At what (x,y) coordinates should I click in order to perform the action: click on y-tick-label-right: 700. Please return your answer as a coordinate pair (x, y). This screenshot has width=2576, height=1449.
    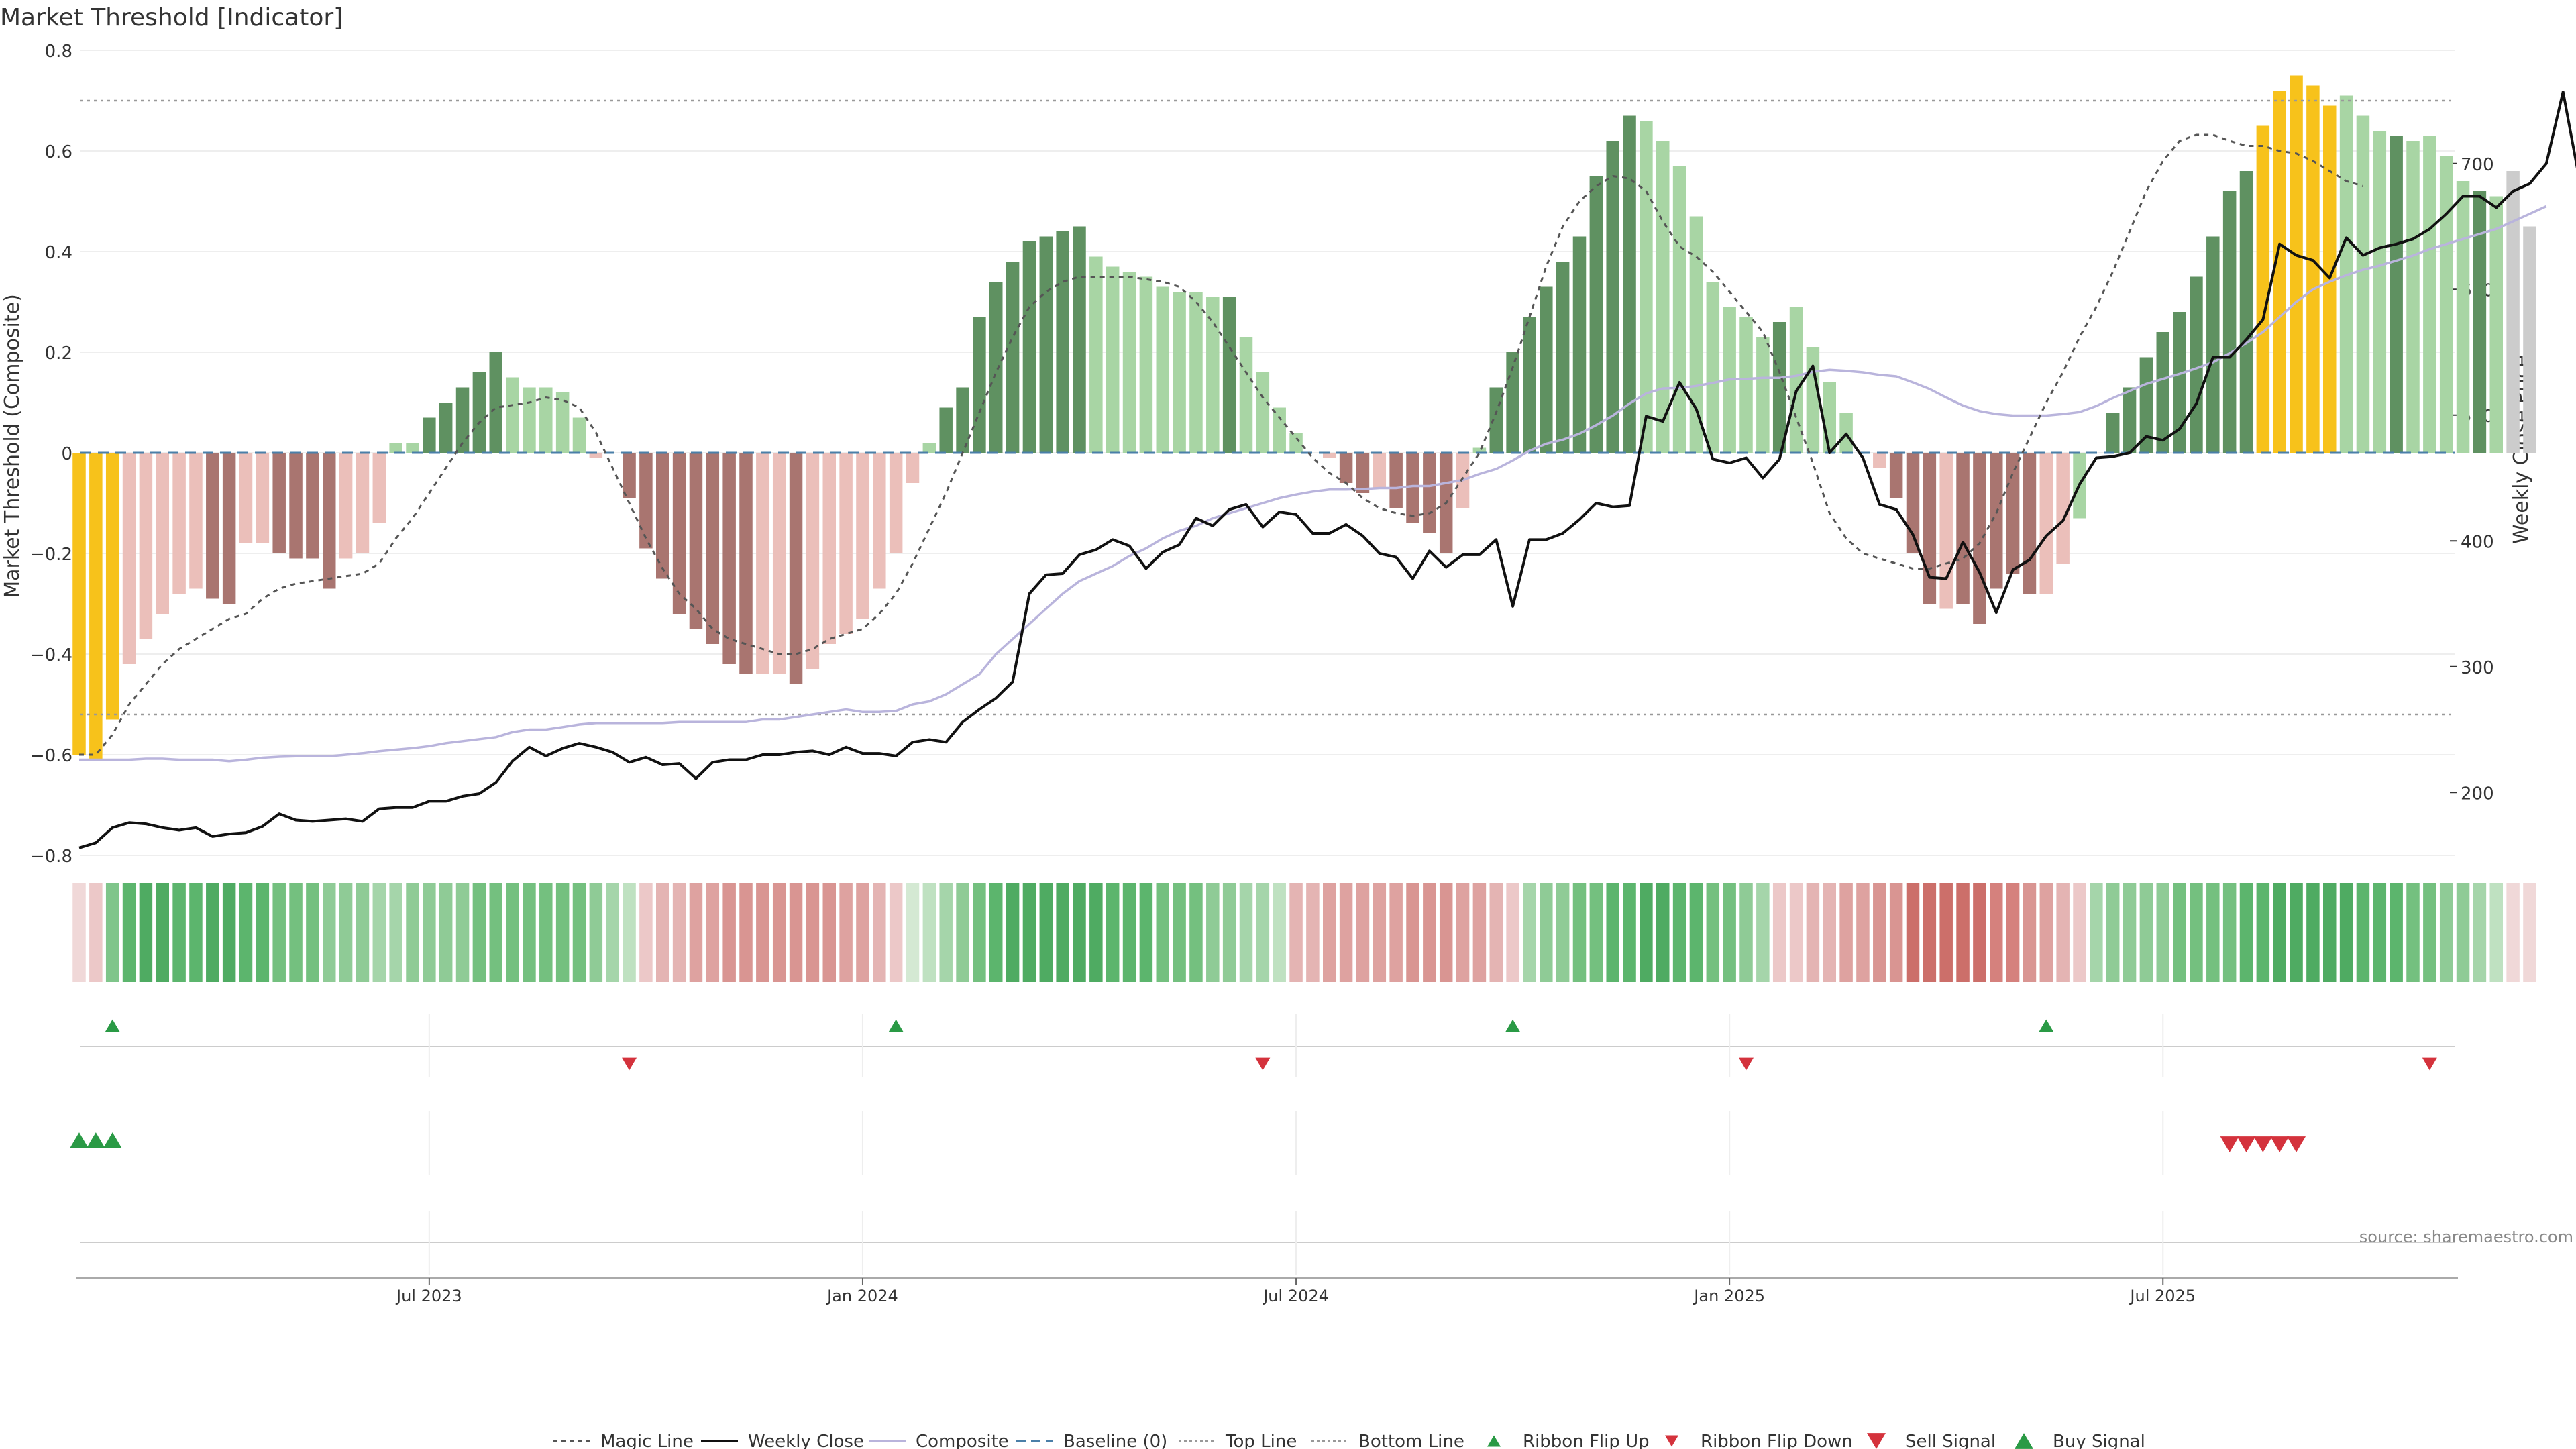
    Looking at the image, I should click on (2477, 165).